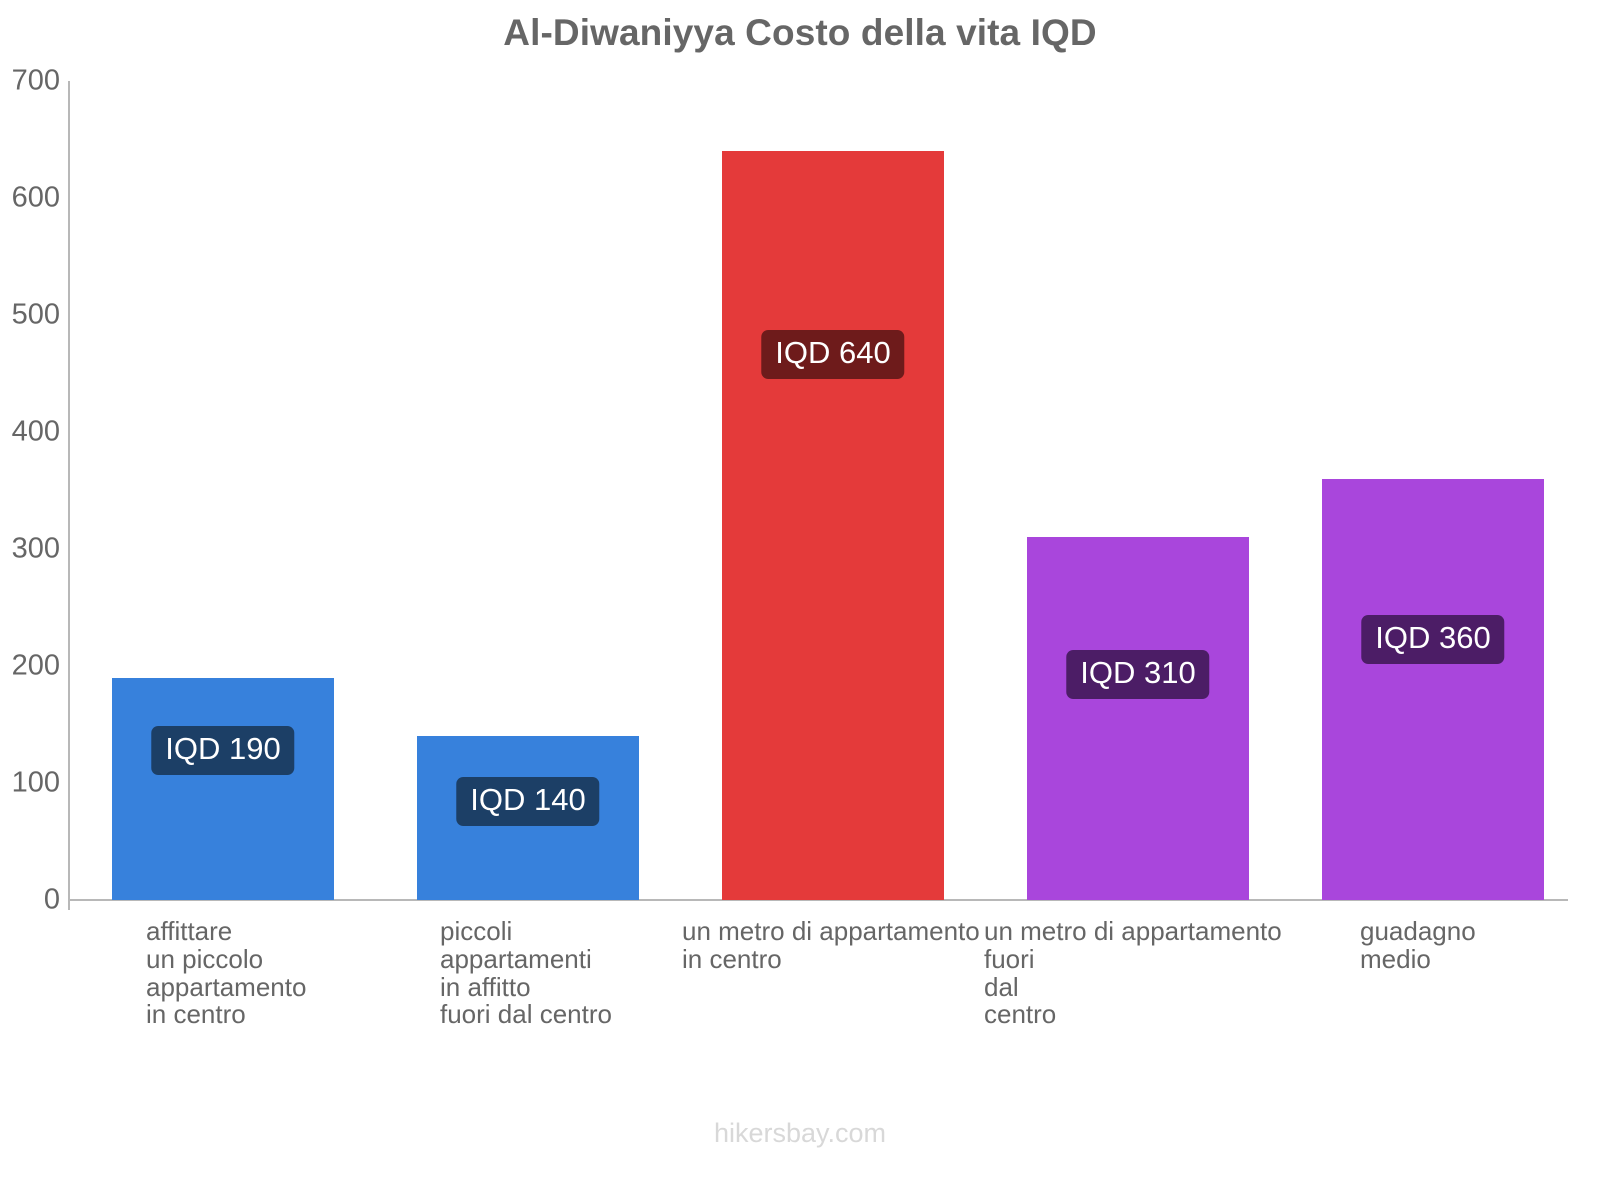  Describe the element at coordinates (35, 431) in the screenshot. I see `y-tick-400: 400` at that location.